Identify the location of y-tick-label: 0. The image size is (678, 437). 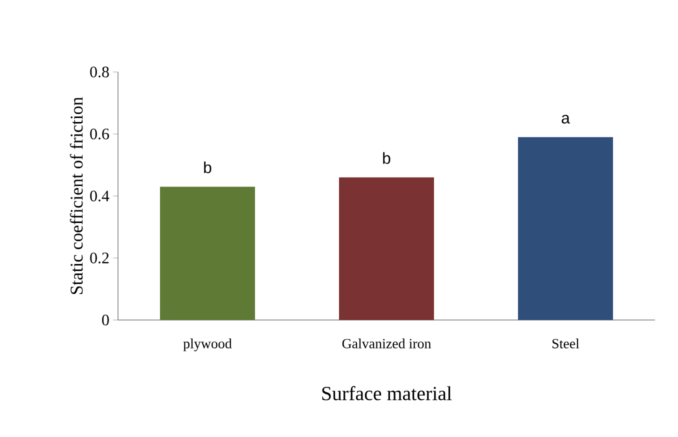
(105, 320).